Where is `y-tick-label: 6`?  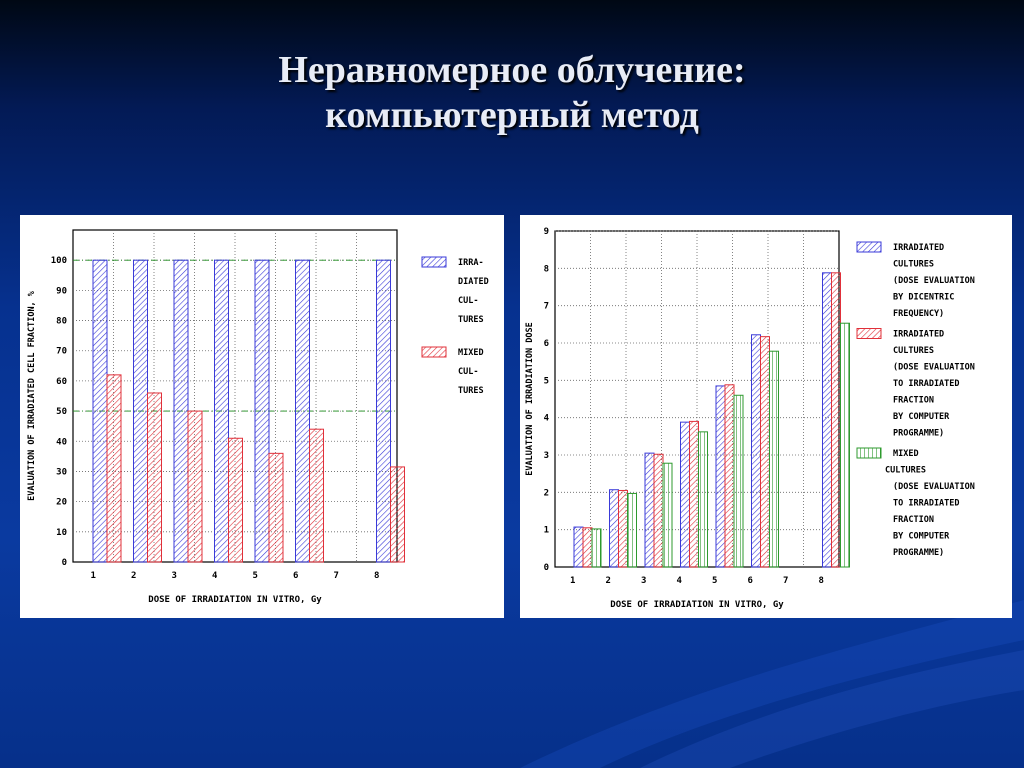 y-tick-label: 6 is located at coordinates (546, 344).